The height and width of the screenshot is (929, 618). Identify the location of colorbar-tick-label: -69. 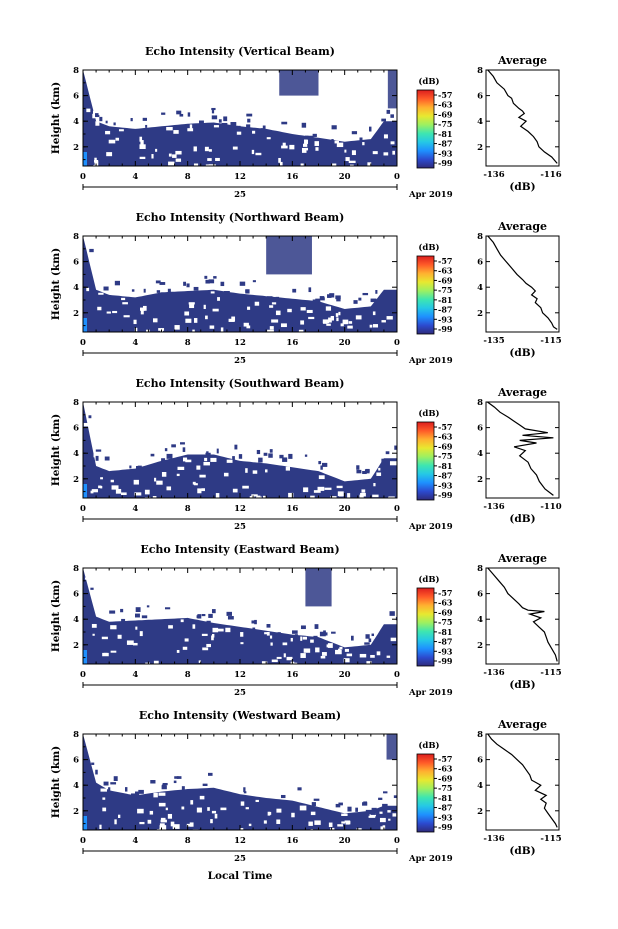
(445, 446).